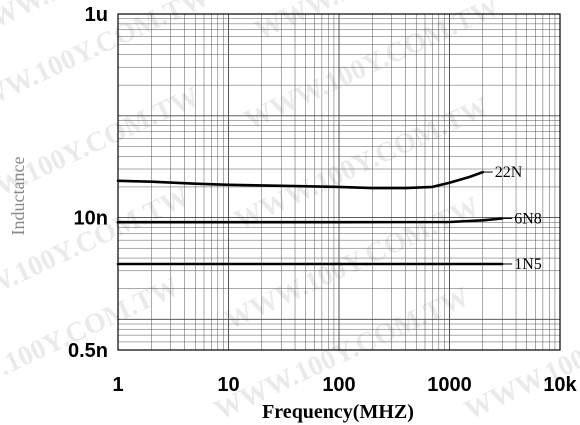 This screenshot has width=580, height=425. I want to click on y-tick-label: 0.5n, so click(88, 351).